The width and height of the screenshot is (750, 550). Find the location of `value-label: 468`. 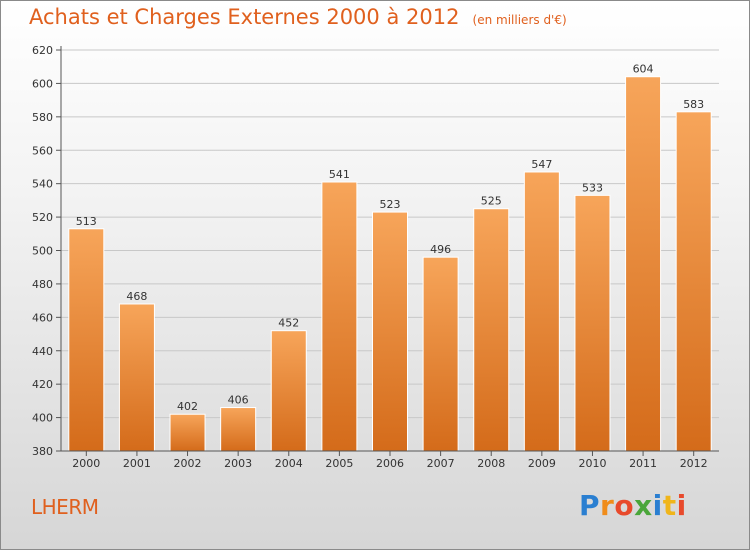

value-label: 468 is located at coordinates (136, 296).